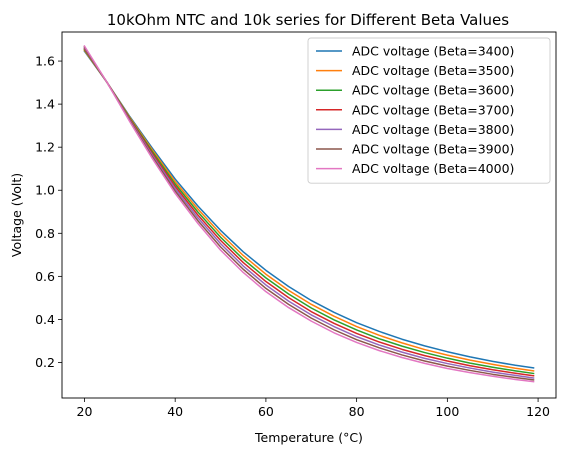 This screenshot has width=567, height=455. Describe the element at coordinates (313, 408) in the screenshot. I see `x-axis: 20 40 60 80 100 120` at that location.